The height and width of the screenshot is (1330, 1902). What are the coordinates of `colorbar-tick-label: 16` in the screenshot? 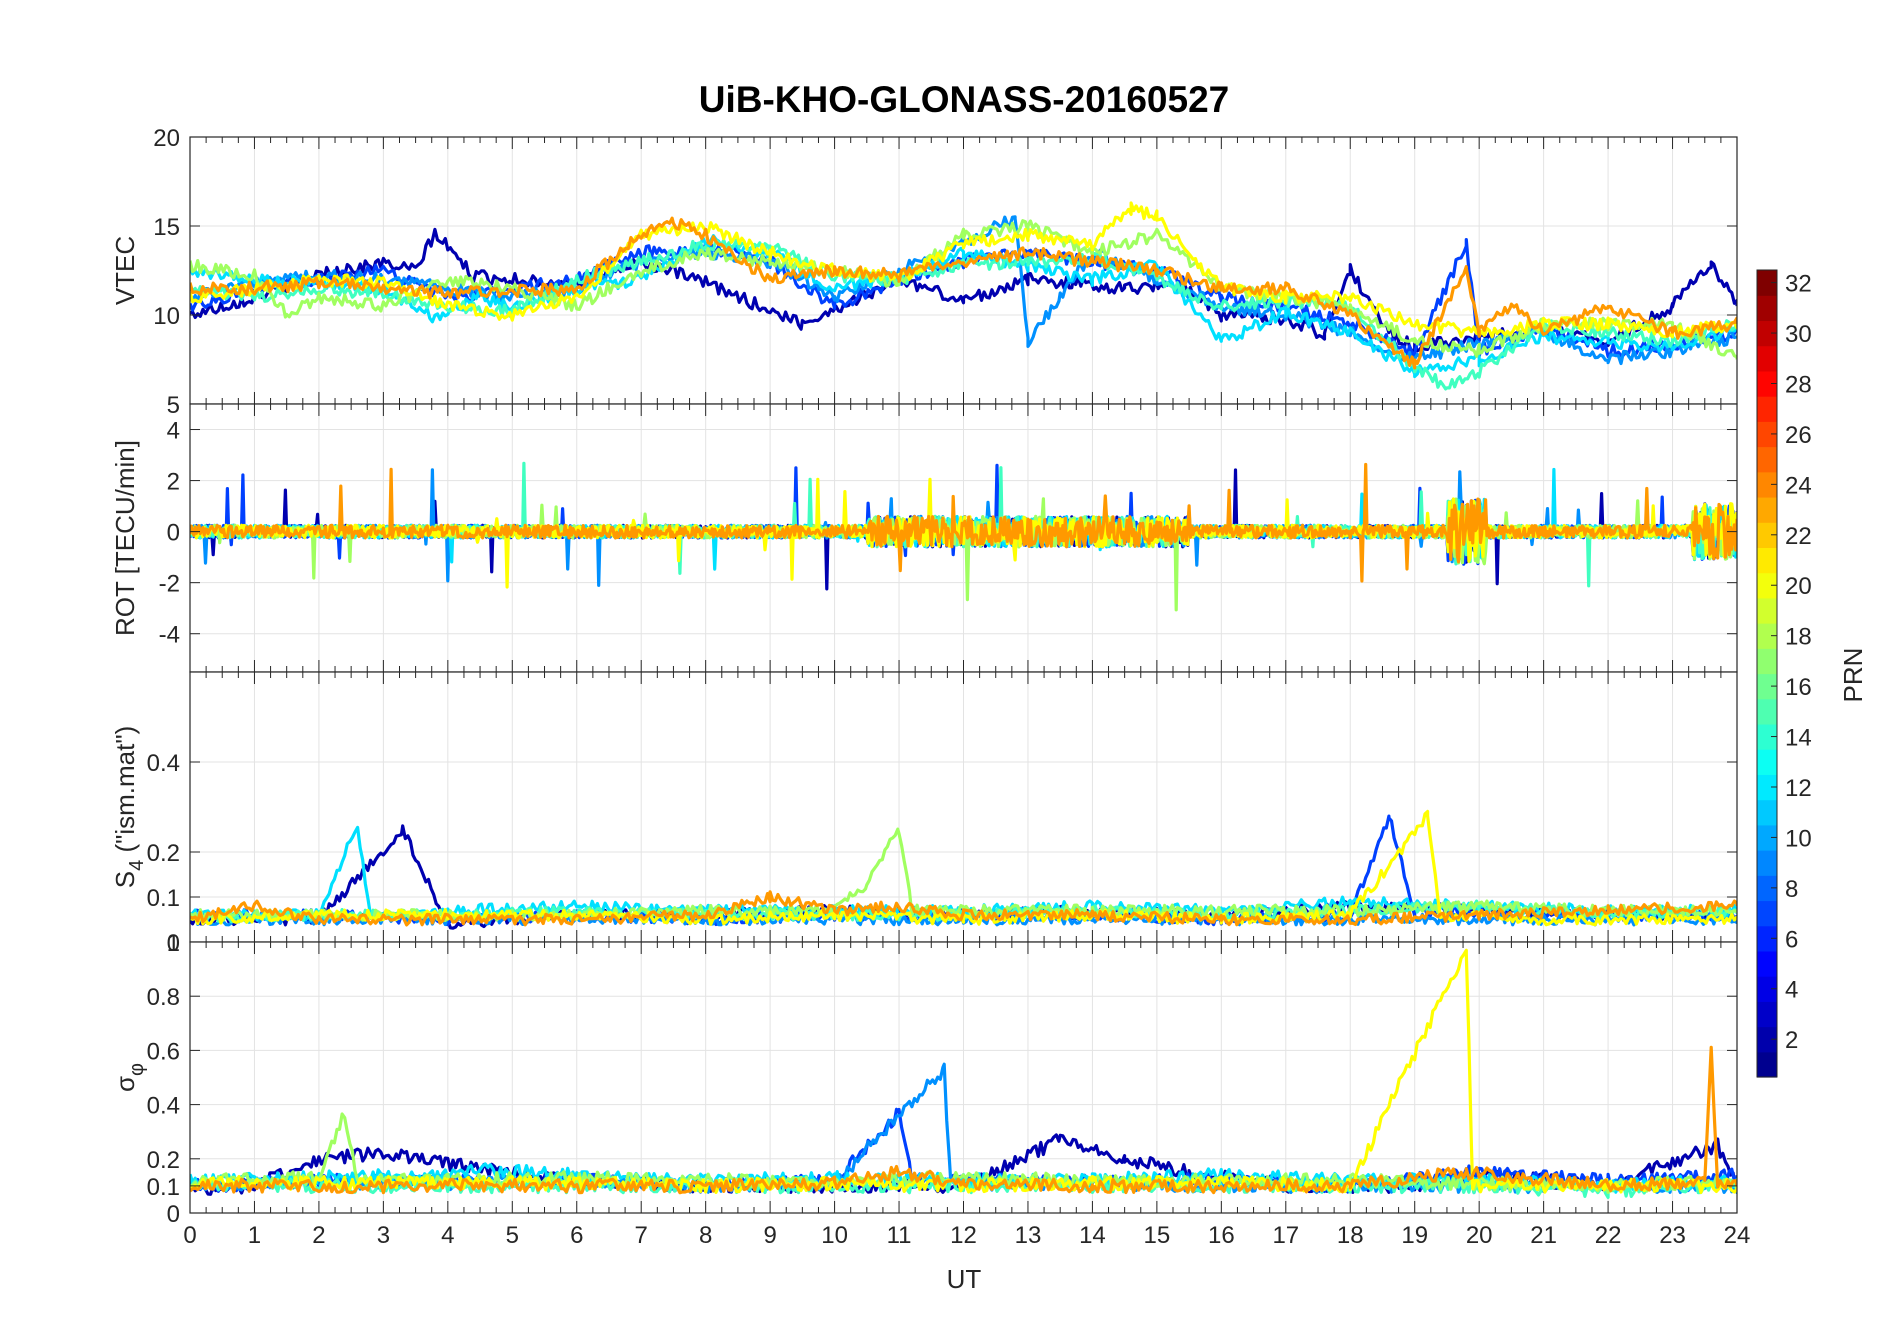 It's located at (1798, 687).